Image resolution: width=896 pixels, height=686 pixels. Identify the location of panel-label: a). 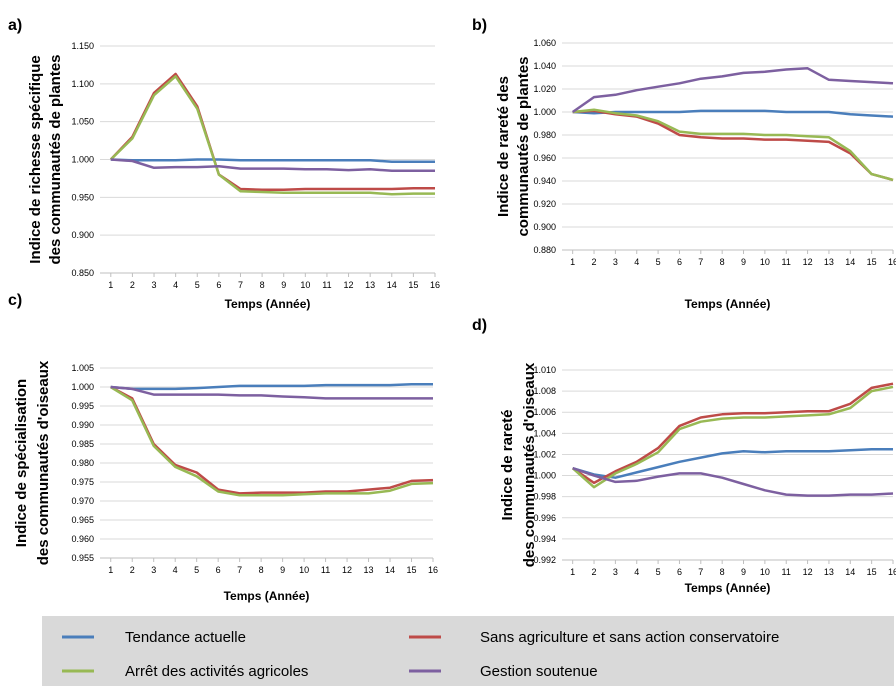
(15, 25).